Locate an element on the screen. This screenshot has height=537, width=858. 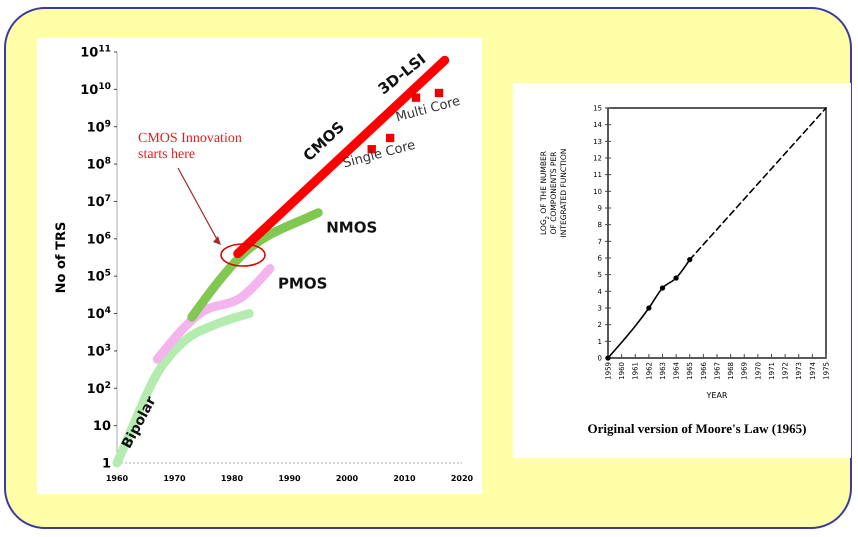
text: Multi Core is located at coordinates (428, 110).